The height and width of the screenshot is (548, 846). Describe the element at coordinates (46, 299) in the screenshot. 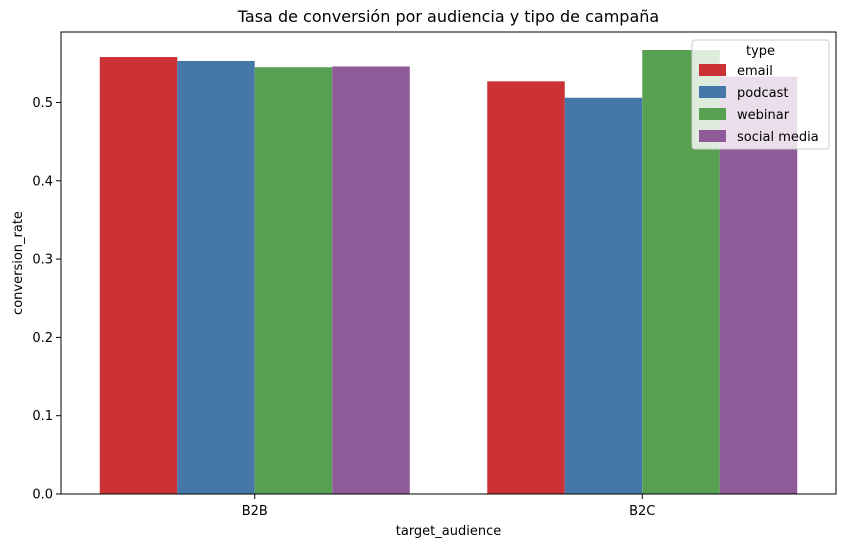

I see `y-axis: 0.0 0.1 0.2 0.3 0.4 0.5` at that location.